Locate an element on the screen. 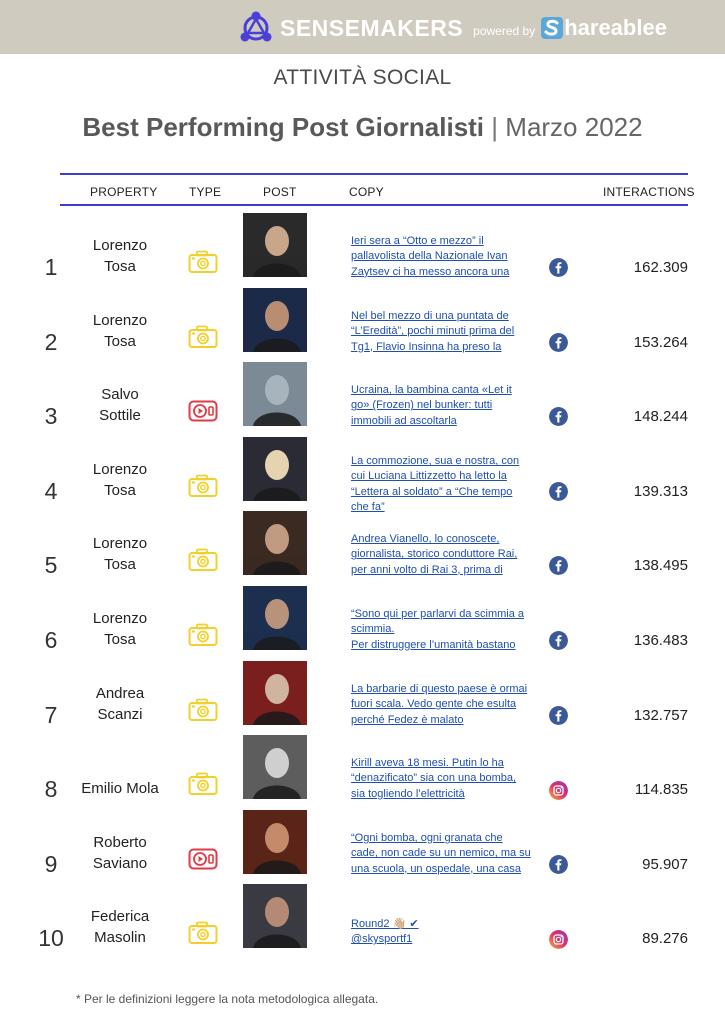 This screenshot has width=725, height=1015. column-header-post: POST is located at coordinates (280, 192).